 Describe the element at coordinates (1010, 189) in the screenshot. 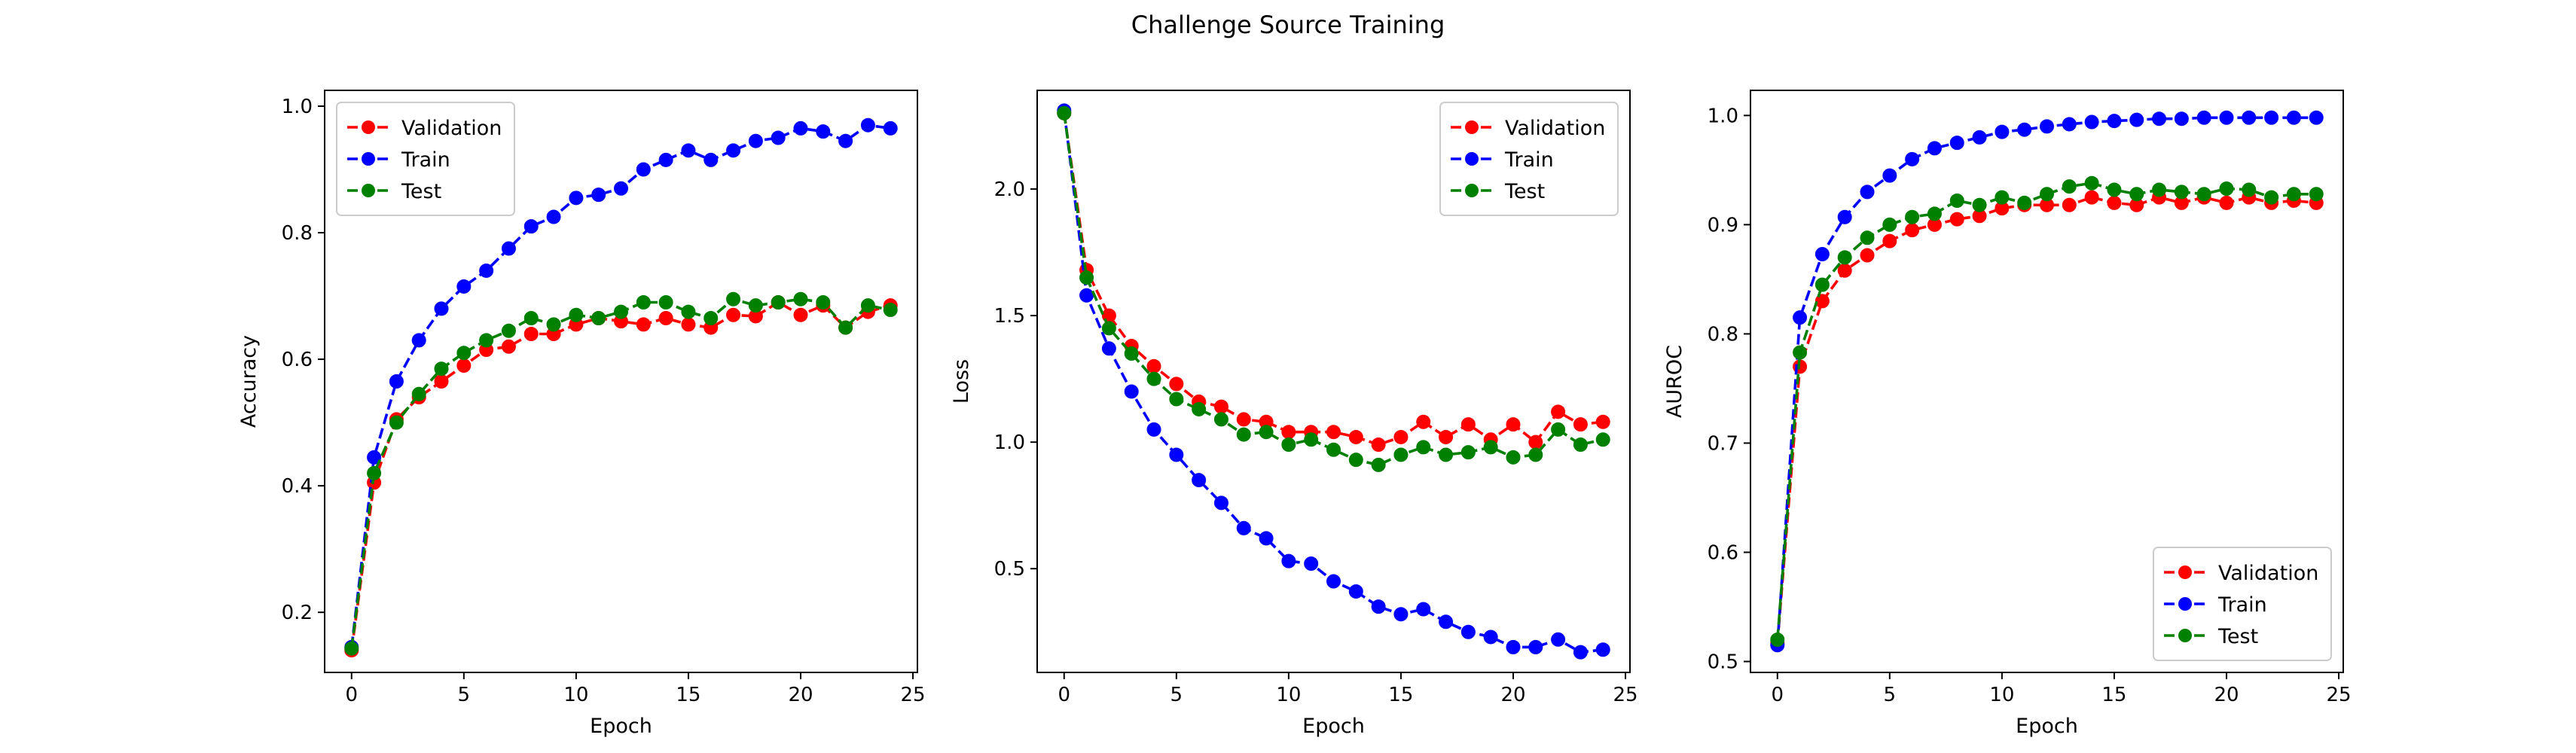

I see `y-tick-label: 2.0` at that location.